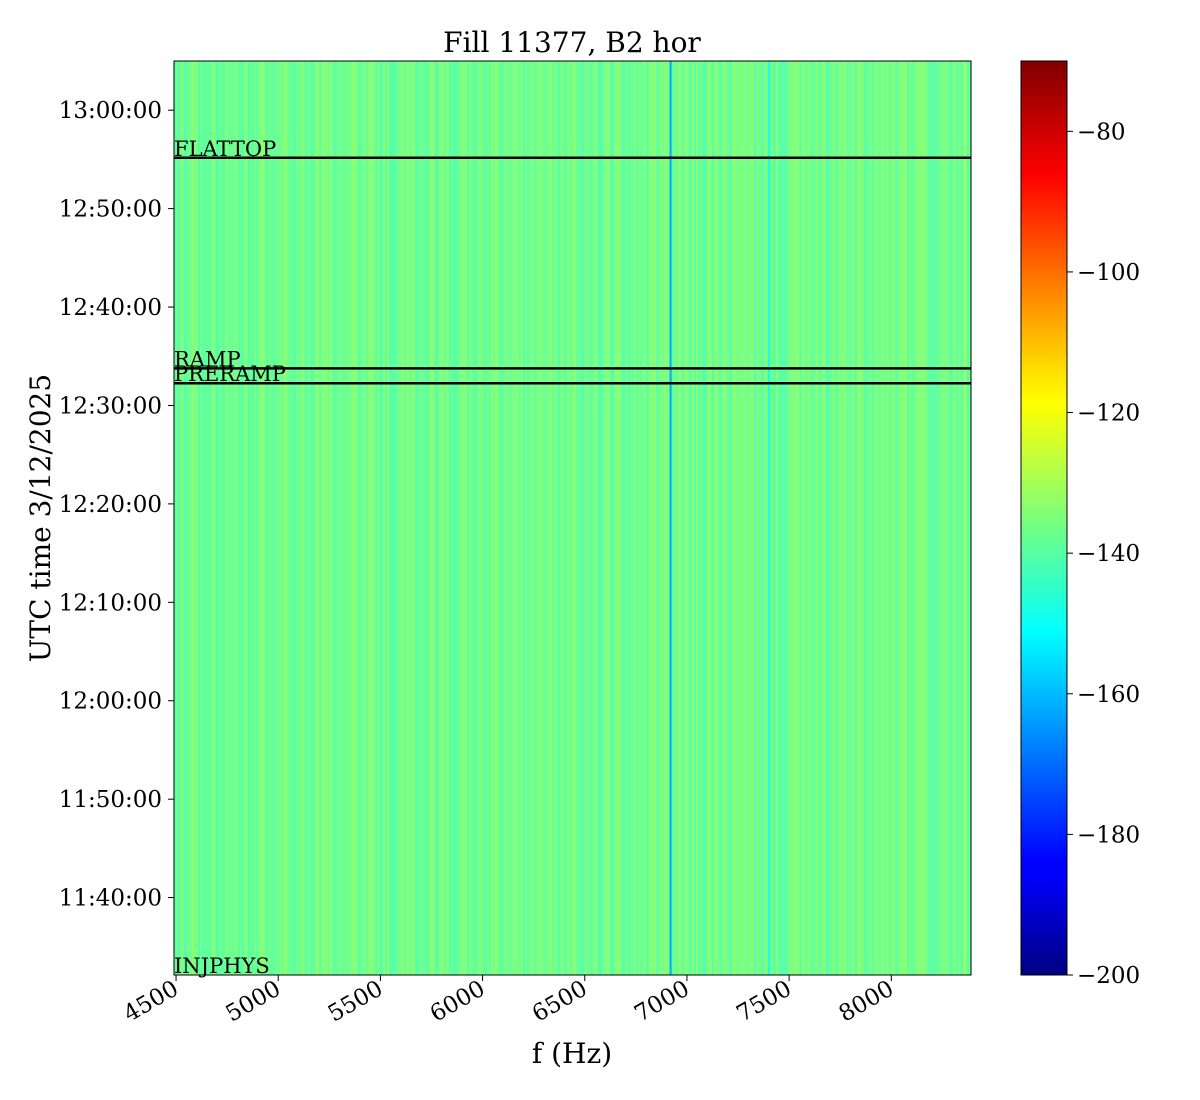 The height and width of the screenshot is (1100, 1200). Describe the element at coordinates (110, 308) in the screenshot. I see `y-tick-label: 12:40:00` at that location.